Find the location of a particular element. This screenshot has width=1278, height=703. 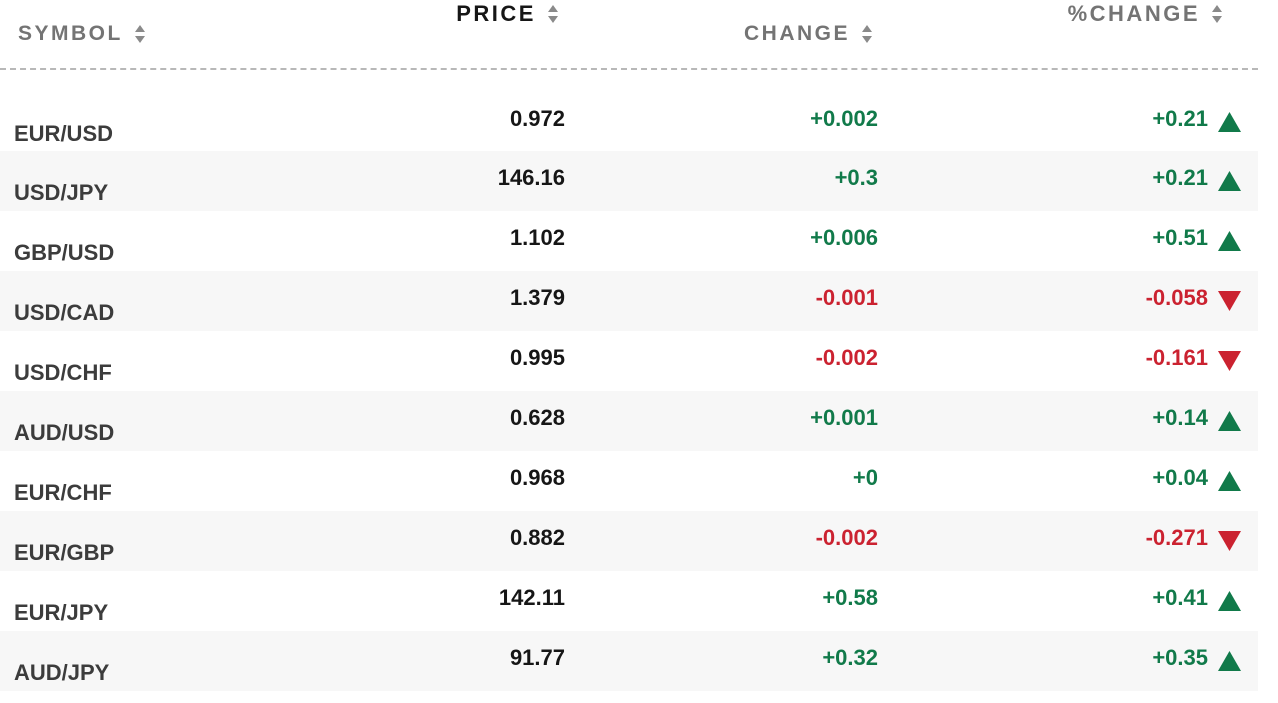

symbol-link: EUR/GBP is located at coordinates (64, 552).